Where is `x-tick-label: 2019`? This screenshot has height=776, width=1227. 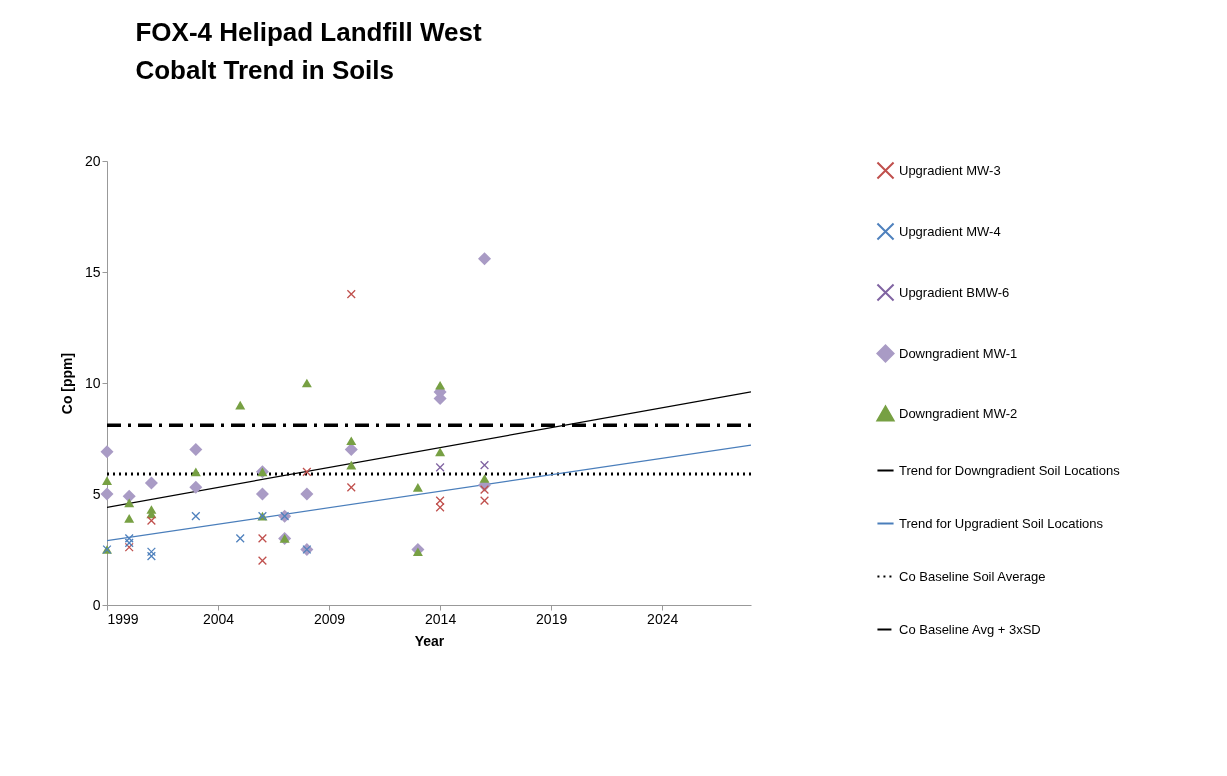
x-tick-label: 2019 is located at coordinates (552, 618).